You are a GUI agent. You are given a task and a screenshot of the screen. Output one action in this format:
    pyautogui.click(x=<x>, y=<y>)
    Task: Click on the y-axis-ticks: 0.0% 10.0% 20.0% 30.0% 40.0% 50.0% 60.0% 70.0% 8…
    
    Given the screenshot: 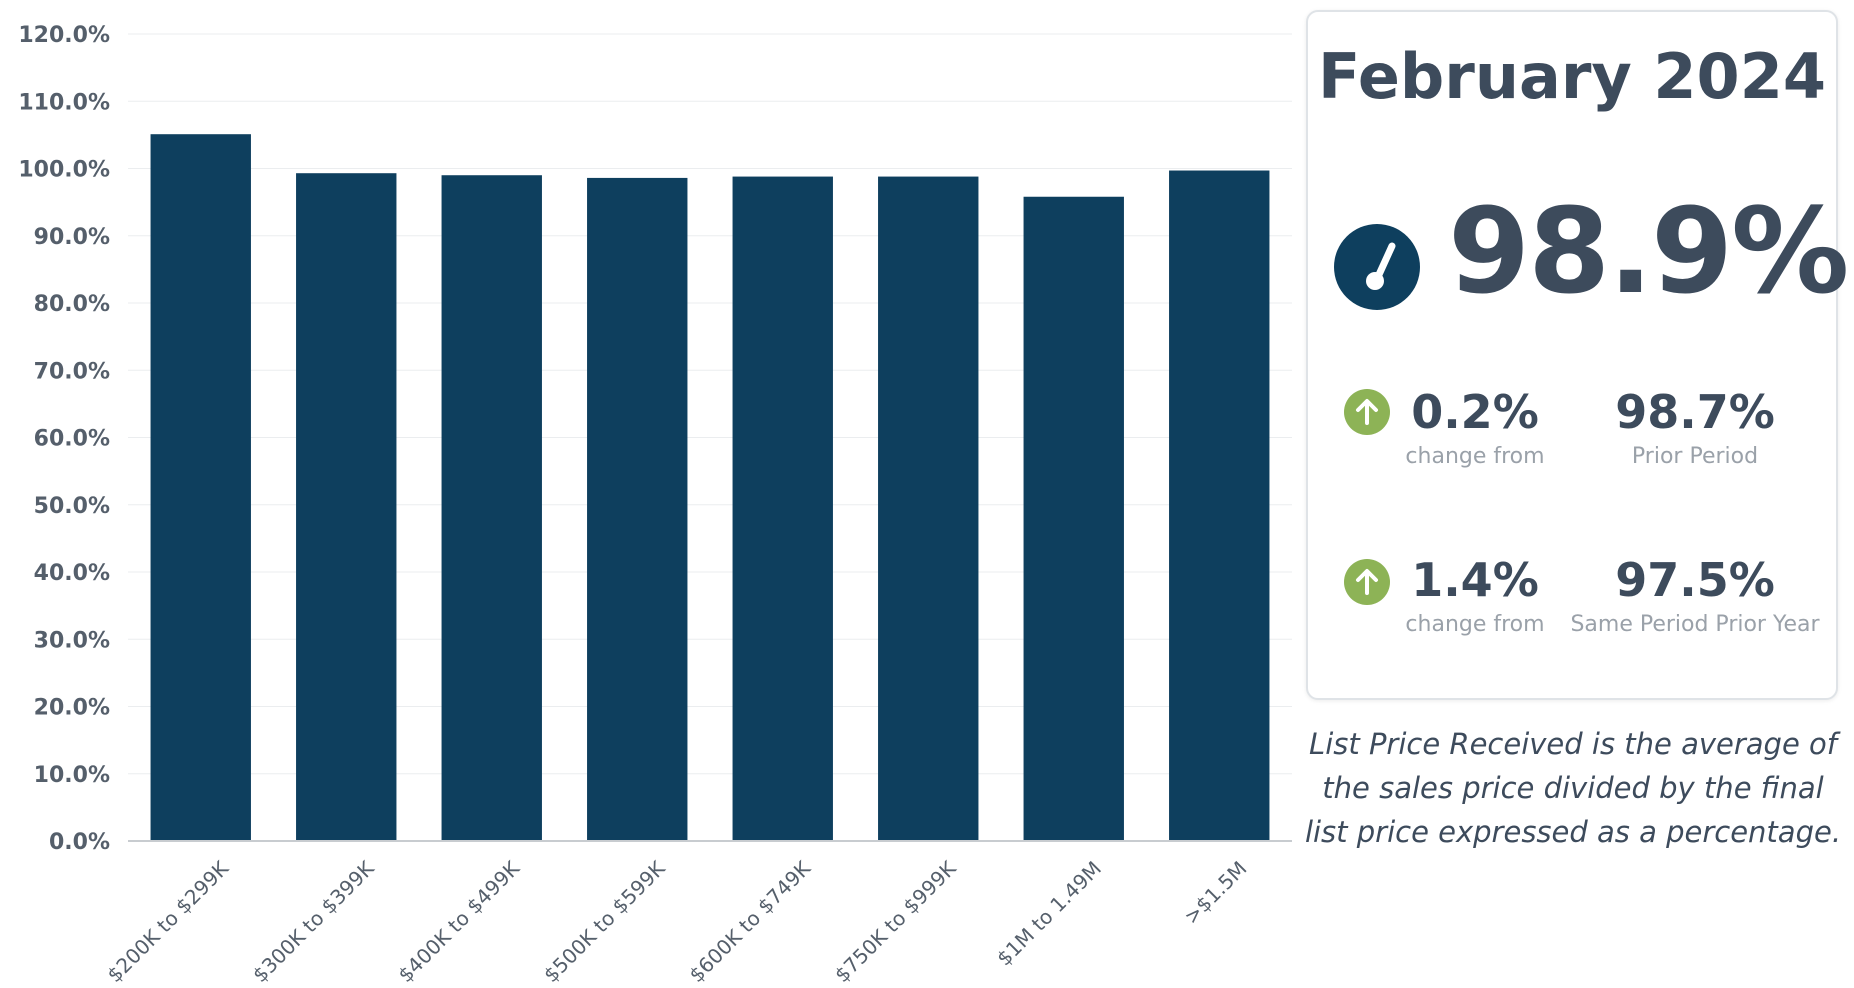 What is the action you would take?
    pyautogui.click(x=64, y=439)
    